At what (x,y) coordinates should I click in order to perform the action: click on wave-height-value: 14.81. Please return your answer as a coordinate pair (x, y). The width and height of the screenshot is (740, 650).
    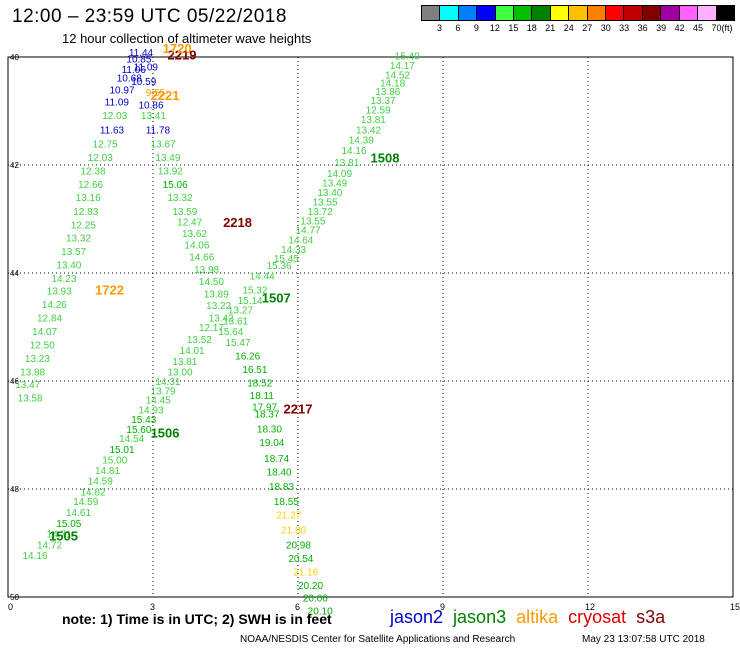
    Looking at the image, I should click on (107, 471).